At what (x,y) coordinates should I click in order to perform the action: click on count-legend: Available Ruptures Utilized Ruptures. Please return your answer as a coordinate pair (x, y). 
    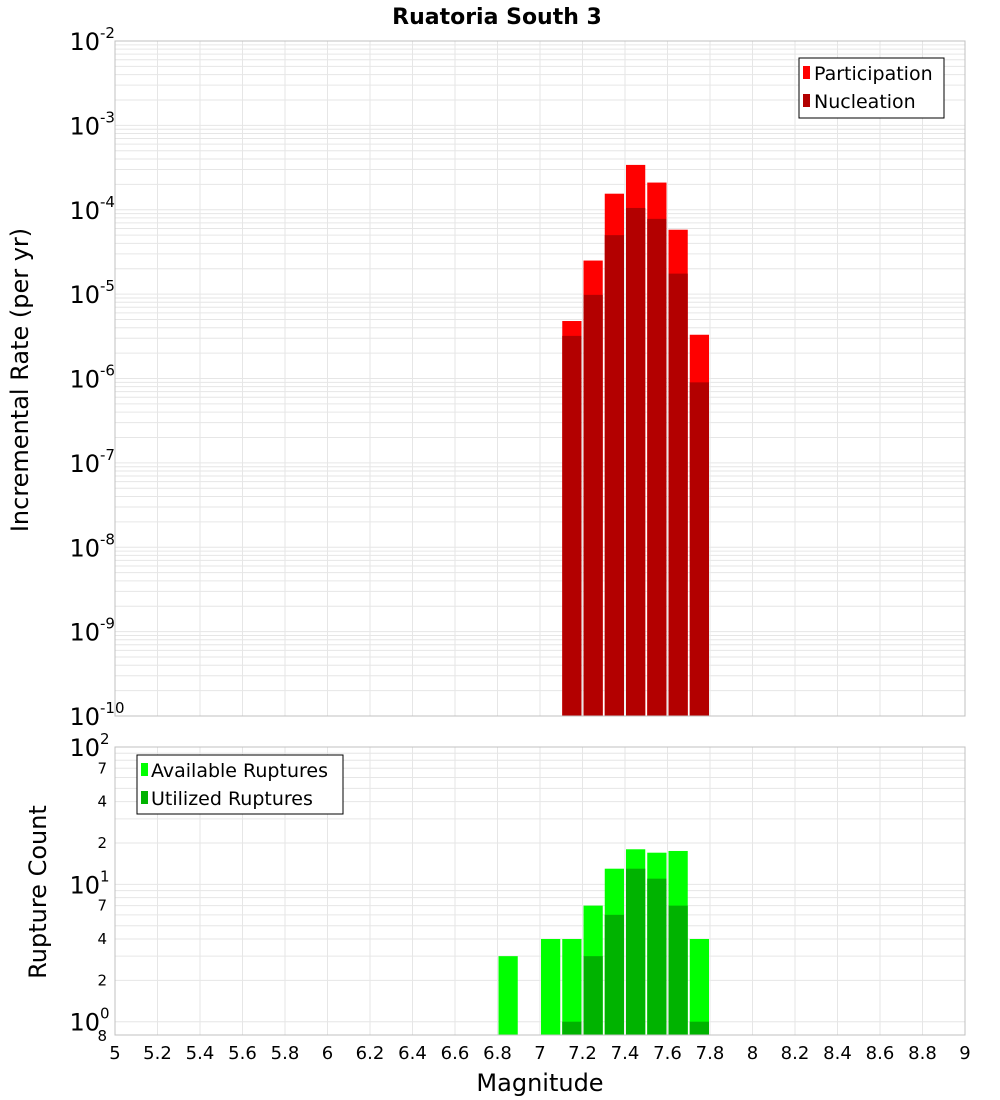
    Looking at the image, I should click on (240, 784).